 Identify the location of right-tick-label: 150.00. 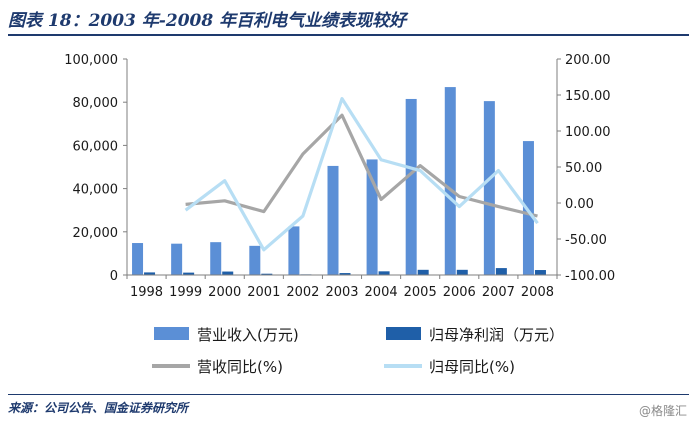
(588, 96).